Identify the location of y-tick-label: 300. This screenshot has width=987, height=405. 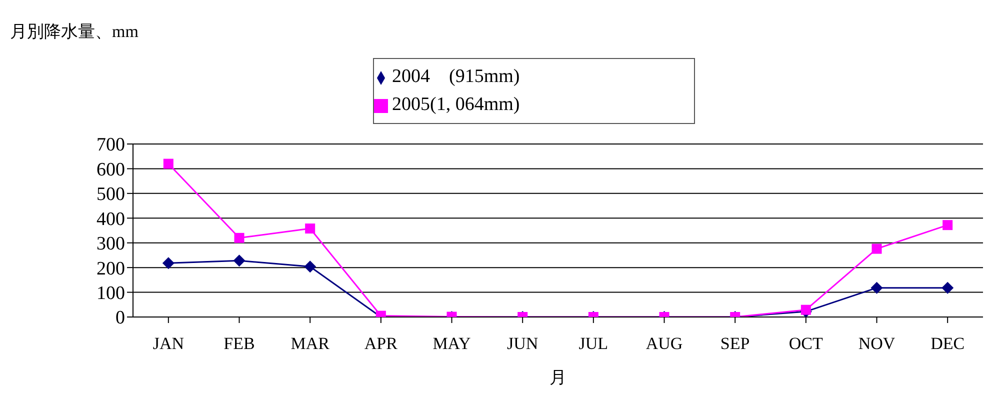
(110, 244).